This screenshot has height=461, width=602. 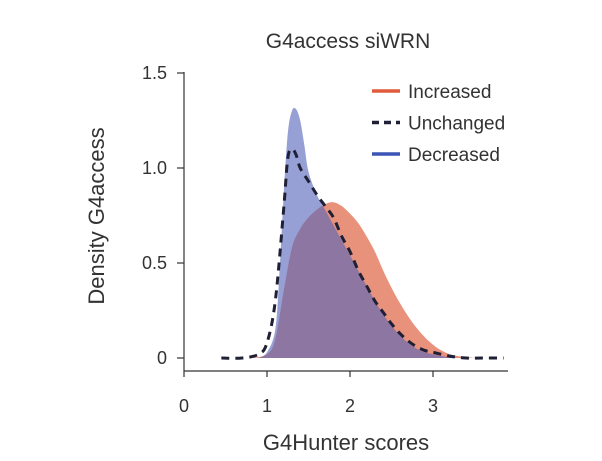 What do you see at coordinates (456, 124) in the screenshot?
I see `legend-label-unchanged: Unchanged` at bounding box center [456, 124].